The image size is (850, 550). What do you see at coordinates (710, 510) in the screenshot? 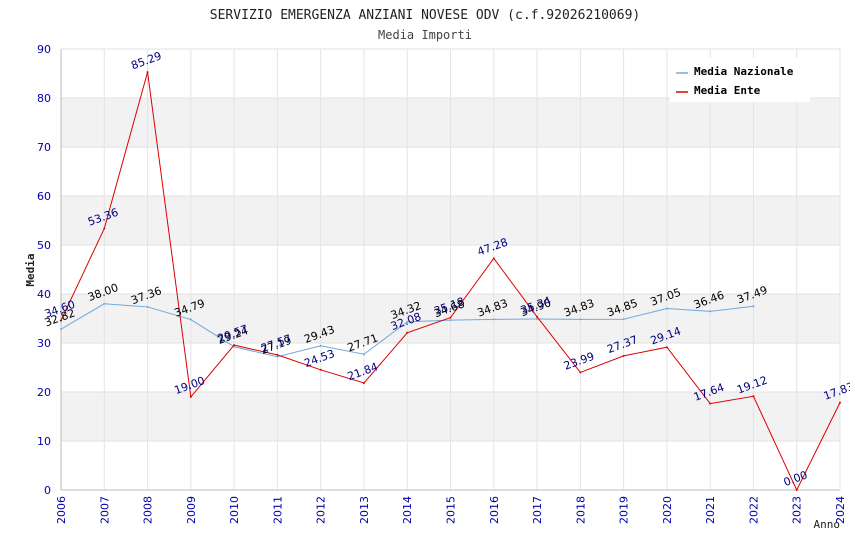
I see `x-tick-label: 2021` at bounding box center [710, 510].